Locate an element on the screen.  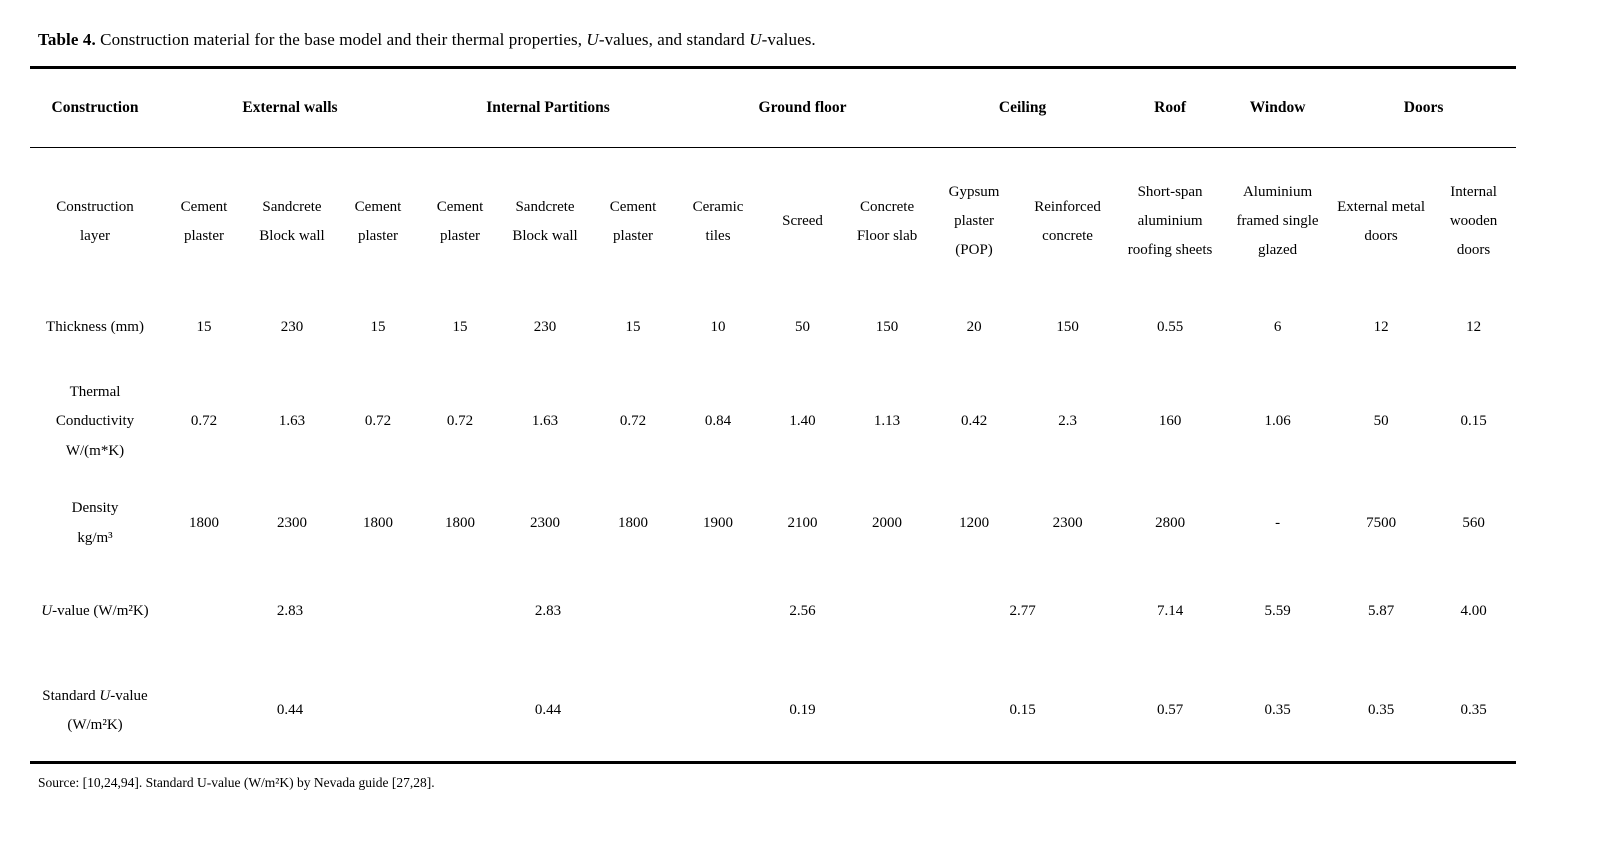
row-label: Standard U-value (W/m²K) is located at coordinates (95, 712).